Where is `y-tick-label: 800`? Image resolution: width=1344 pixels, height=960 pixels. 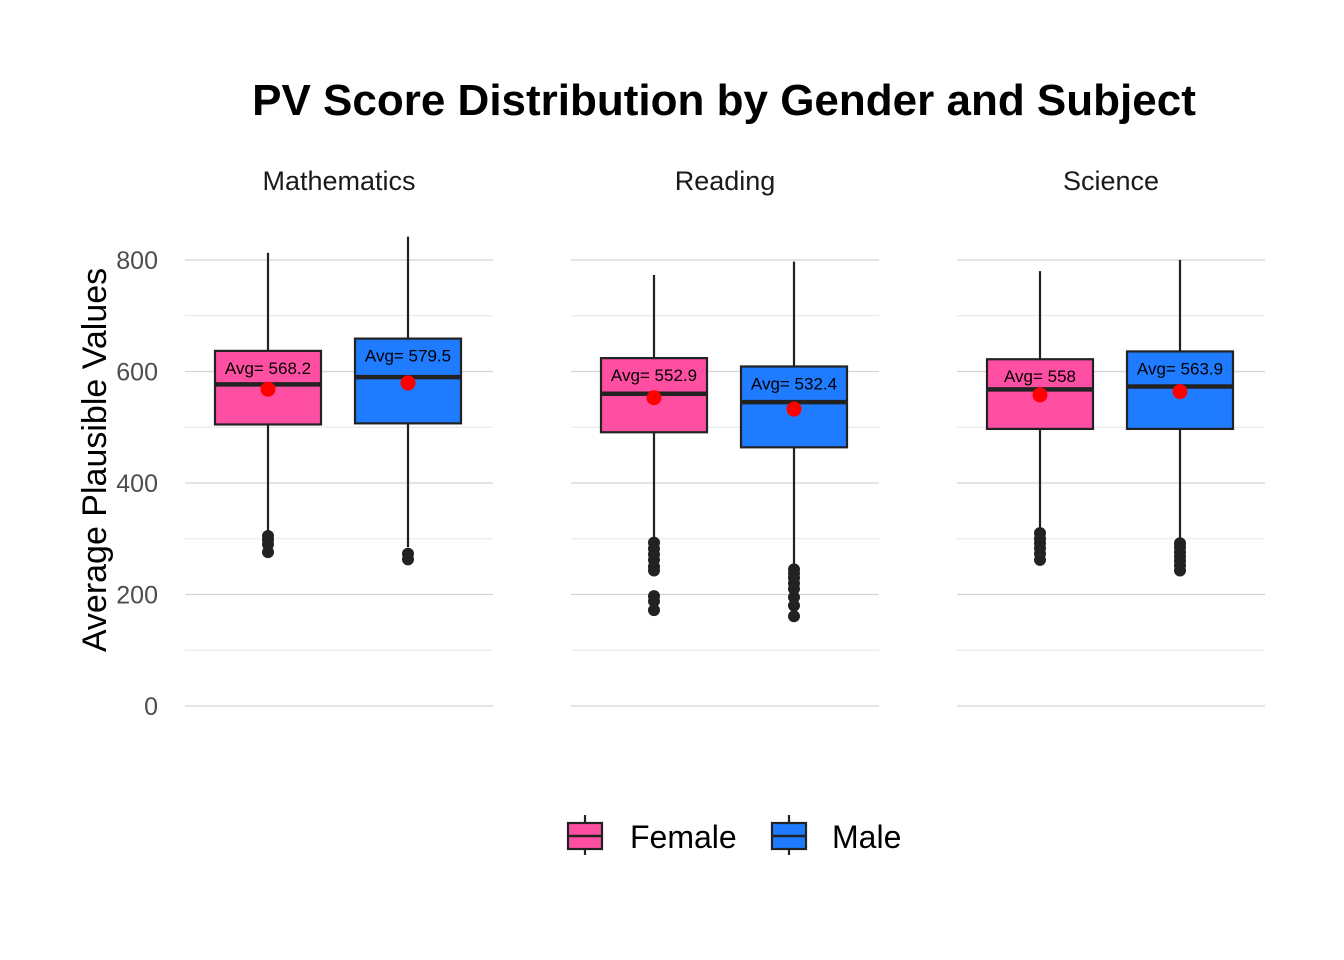 y-tick-label: 800 is located at coordinates (137, 261).